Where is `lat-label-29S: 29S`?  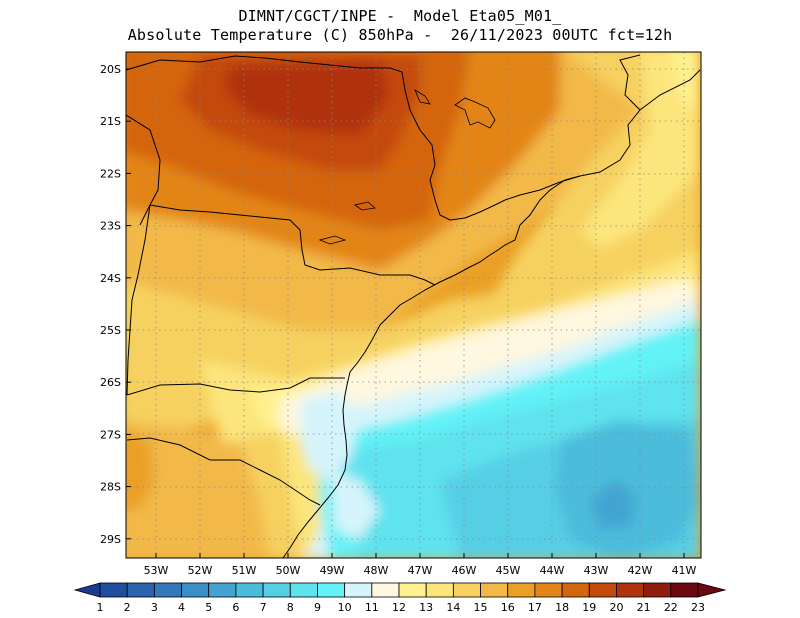 lat-label-29S: 29S is located at coordinates (110, 539).